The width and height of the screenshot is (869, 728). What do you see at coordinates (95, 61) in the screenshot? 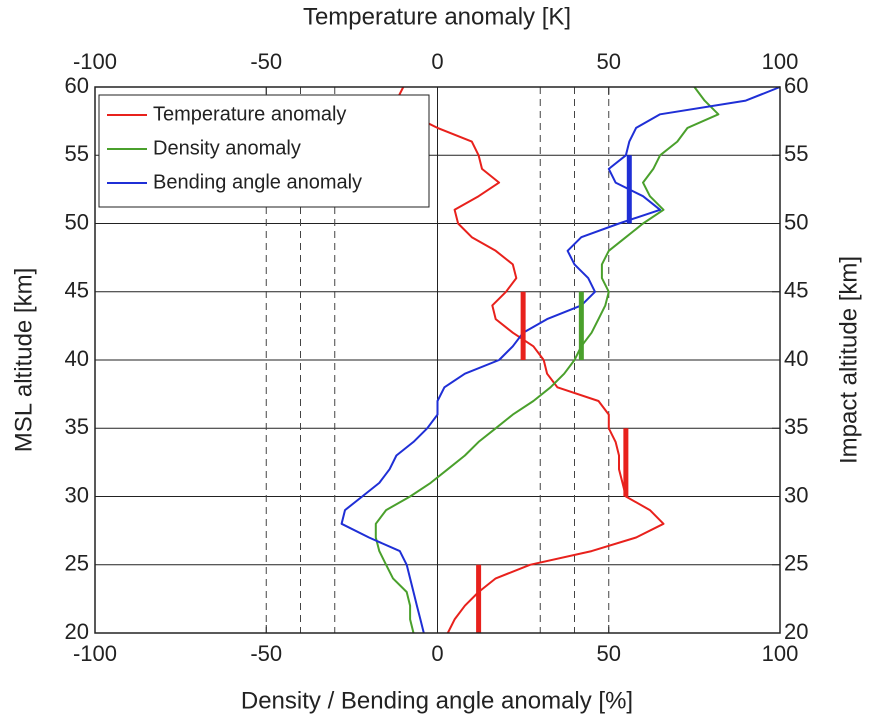
I see `x2-tick-label: -100` at bounding box center [95, 61].